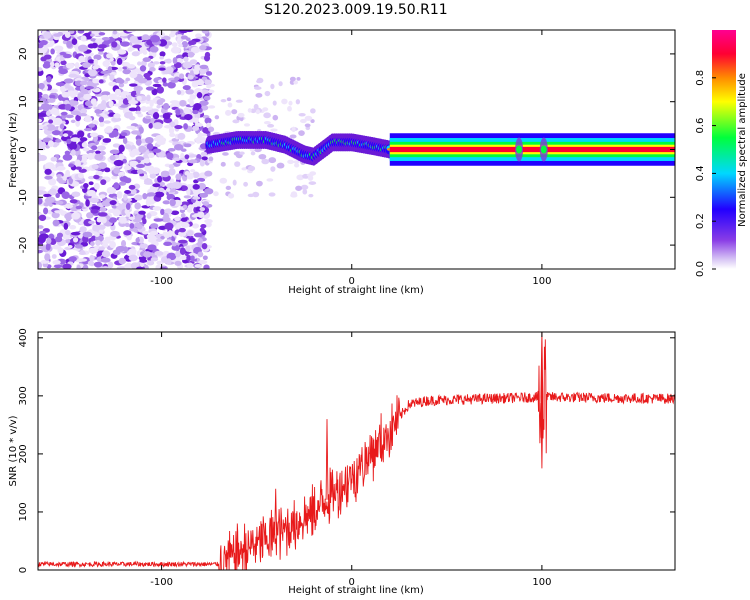 The width and height of the screenshot is (750, 600). Describe the element at coordinates (23, 149) in the screenshot. I see `spectrogram-y-tick-label: 0` at that location.